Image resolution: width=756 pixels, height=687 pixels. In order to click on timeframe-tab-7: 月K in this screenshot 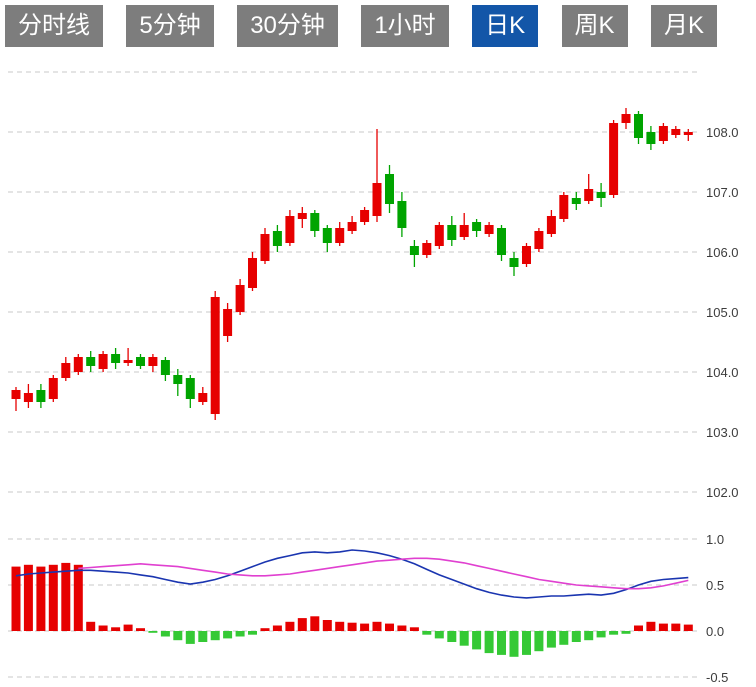, I will do `click(683, 26)`.